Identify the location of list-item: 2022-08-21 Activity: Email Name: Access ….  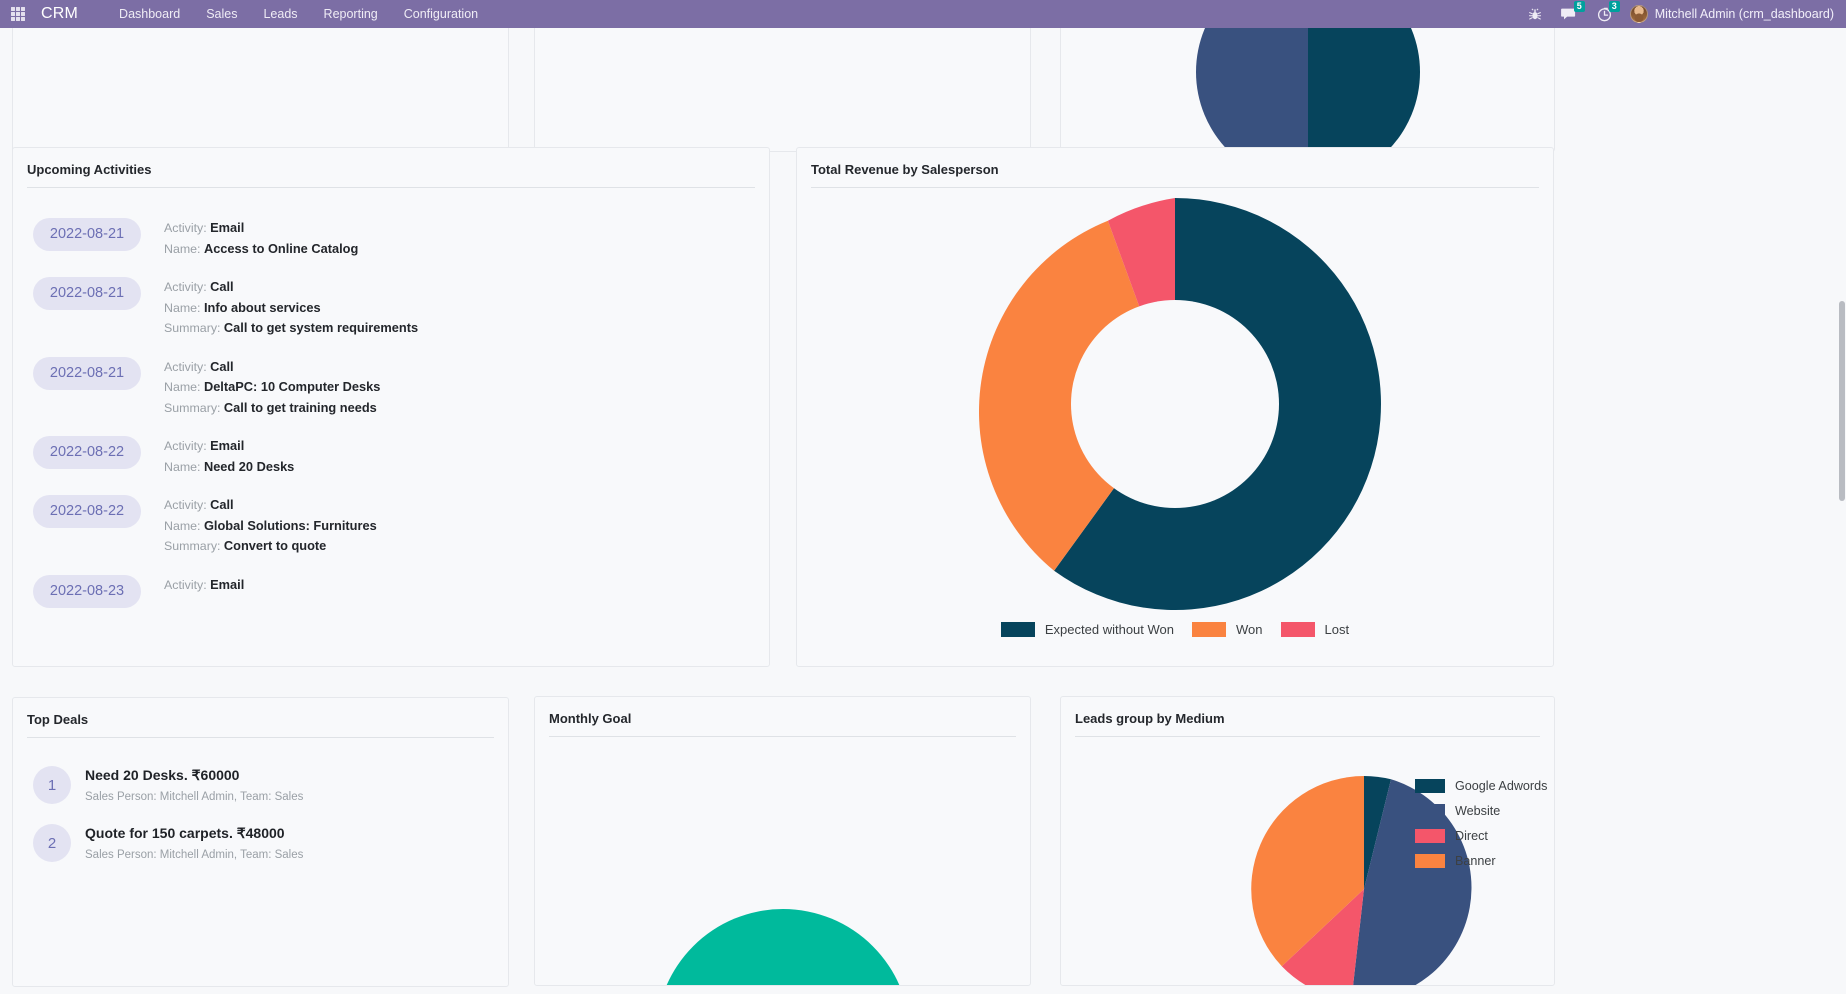
(391, 237).